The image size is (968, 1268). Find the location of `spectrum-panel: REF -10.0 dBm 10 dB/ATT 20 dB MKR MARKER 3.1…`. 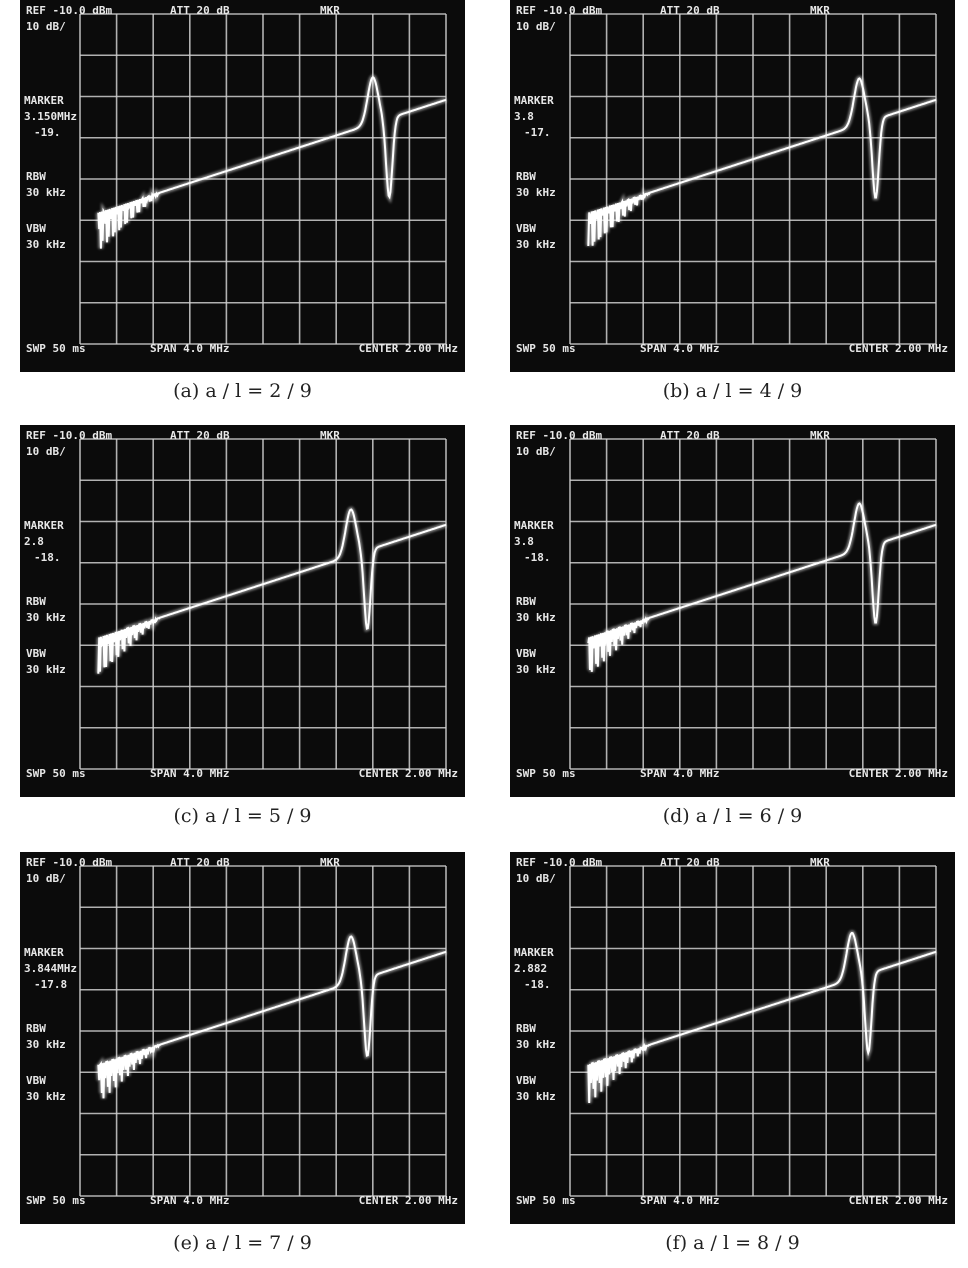

spectrum-panel: REF -10.0 dBm 10 dB/ATT 20 dB MKR MARKER 3.1… is located at coordinates (242, 186).